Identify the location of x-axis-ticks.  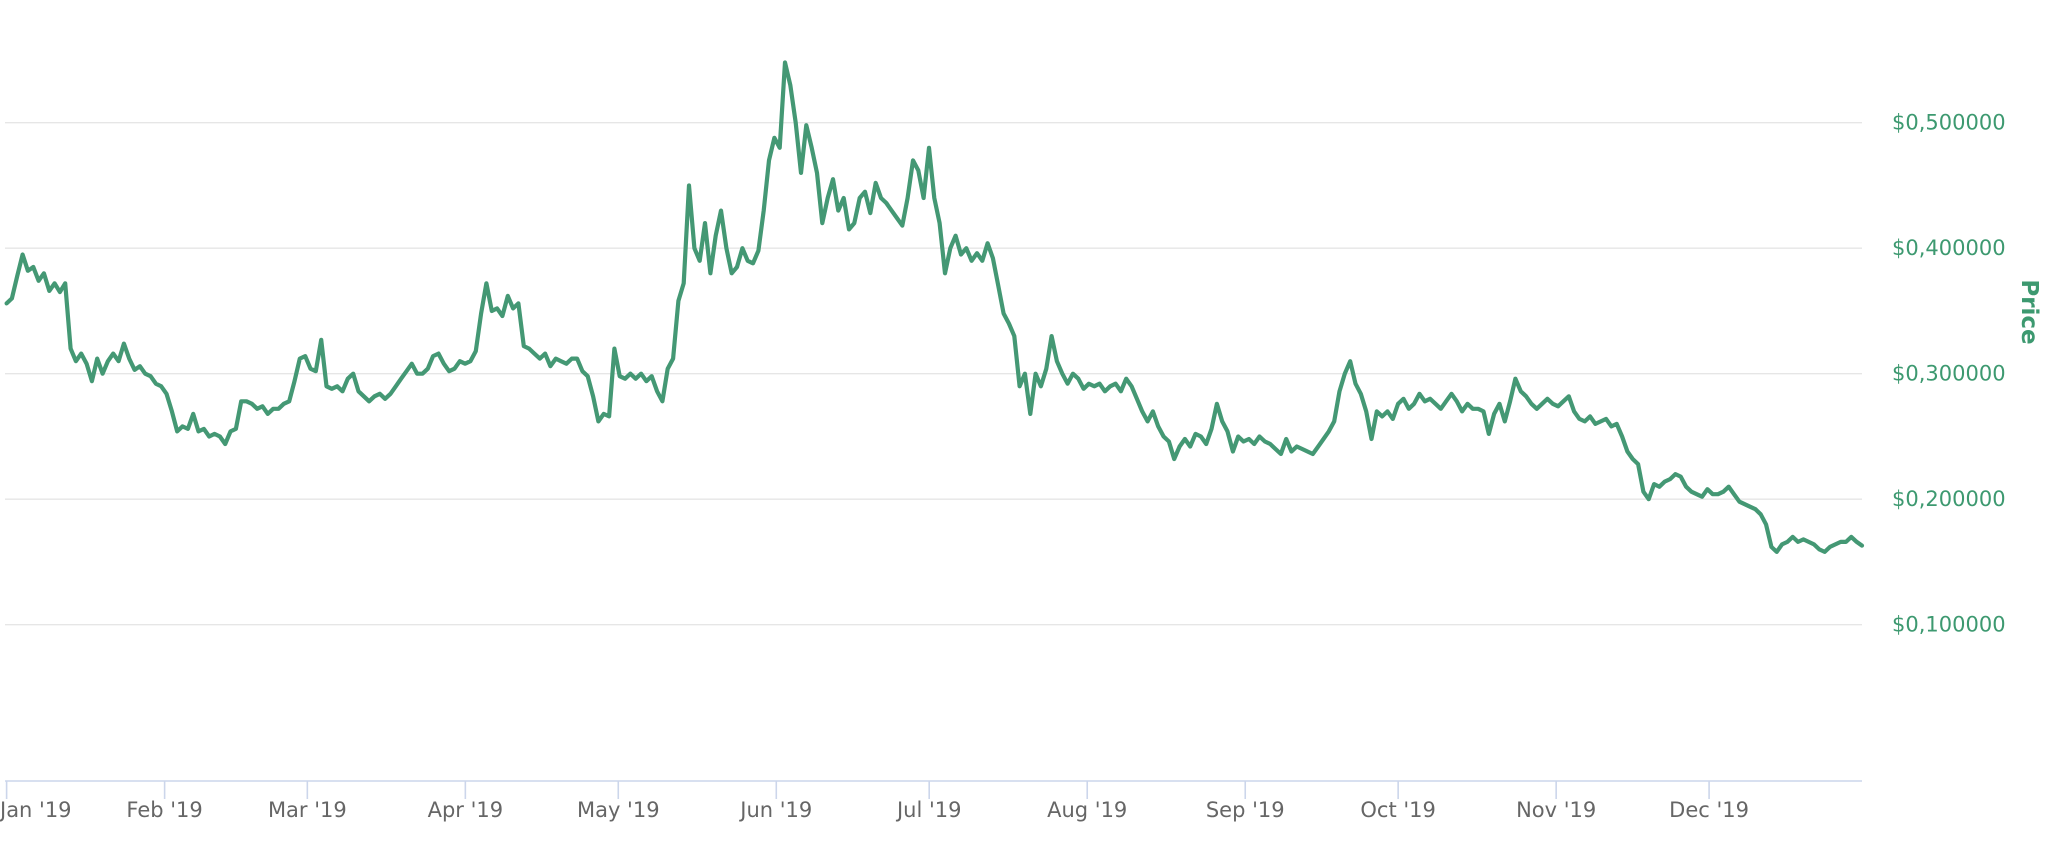
(857, 790).